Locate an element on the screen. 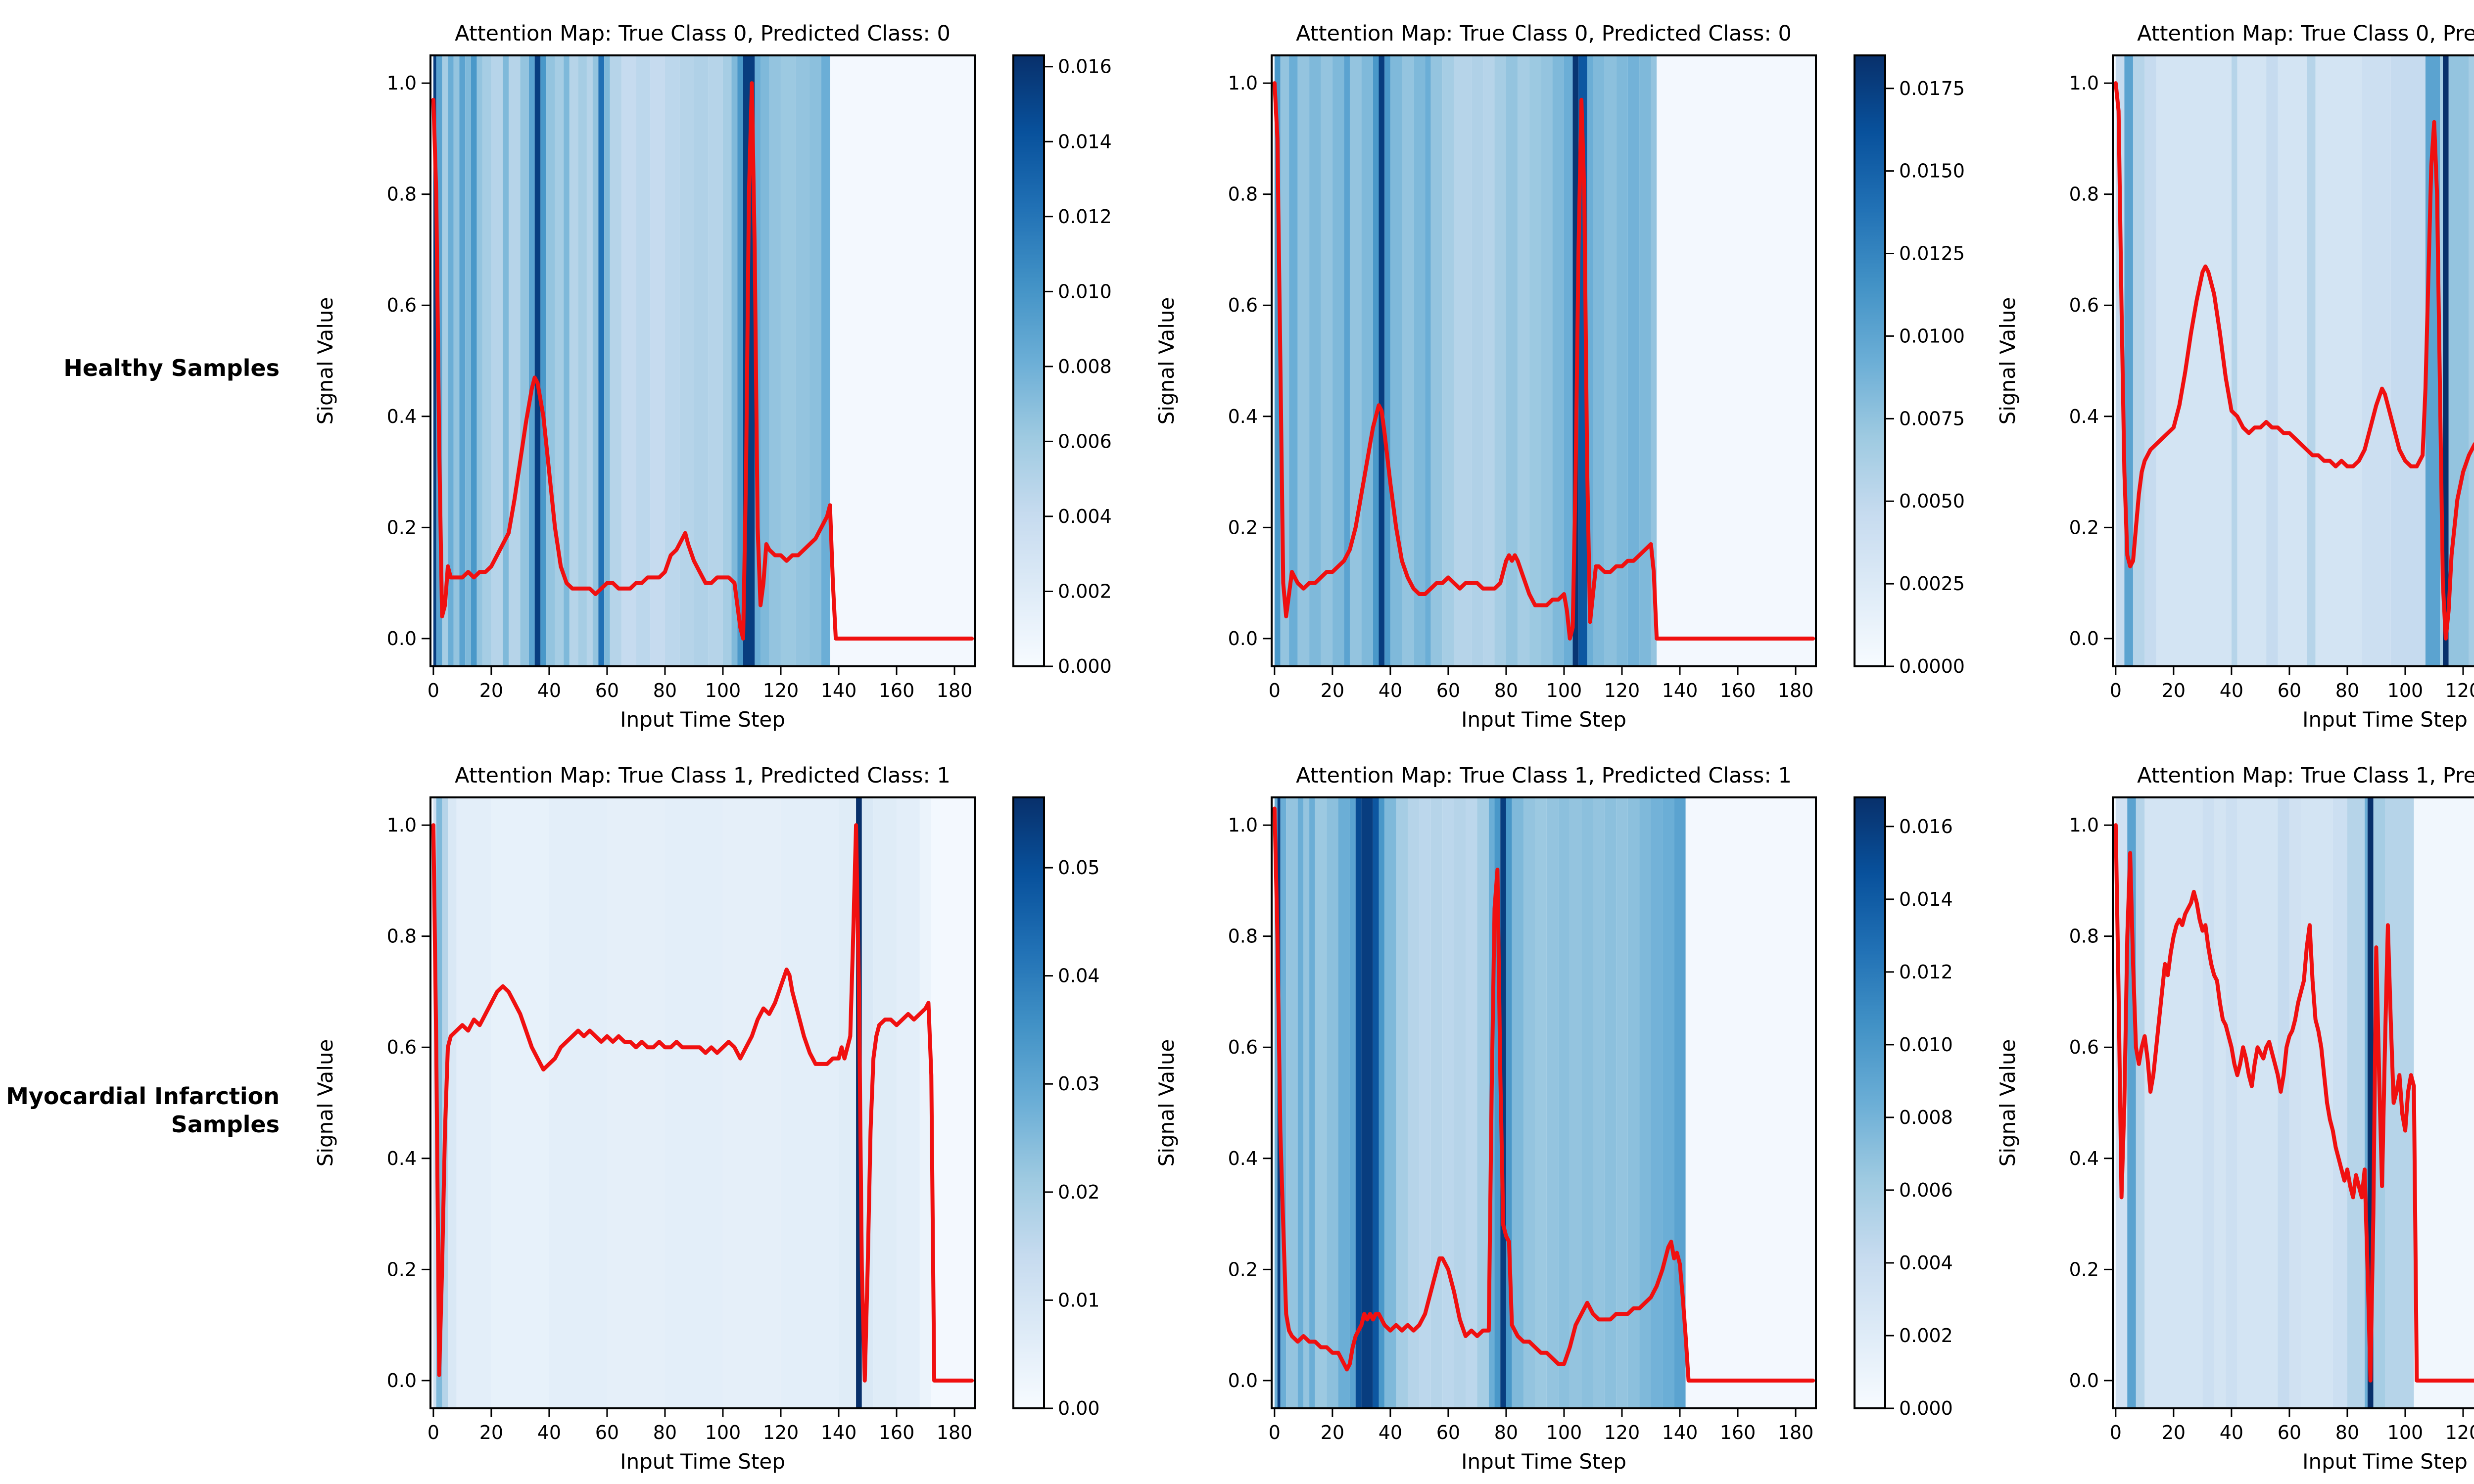 This screenshot has width=2474, height=1484. colorbar-tick-label: 0.05 is located at coordinates (1079, 868).